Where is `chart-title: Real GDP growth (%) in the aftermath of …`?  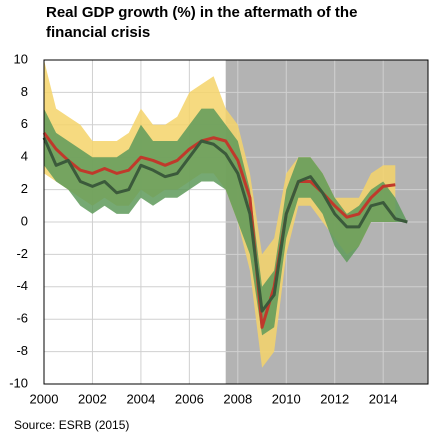 chart-title: Real GDP growth (%) in the aftermath of … is located at coordinates (201, 12).